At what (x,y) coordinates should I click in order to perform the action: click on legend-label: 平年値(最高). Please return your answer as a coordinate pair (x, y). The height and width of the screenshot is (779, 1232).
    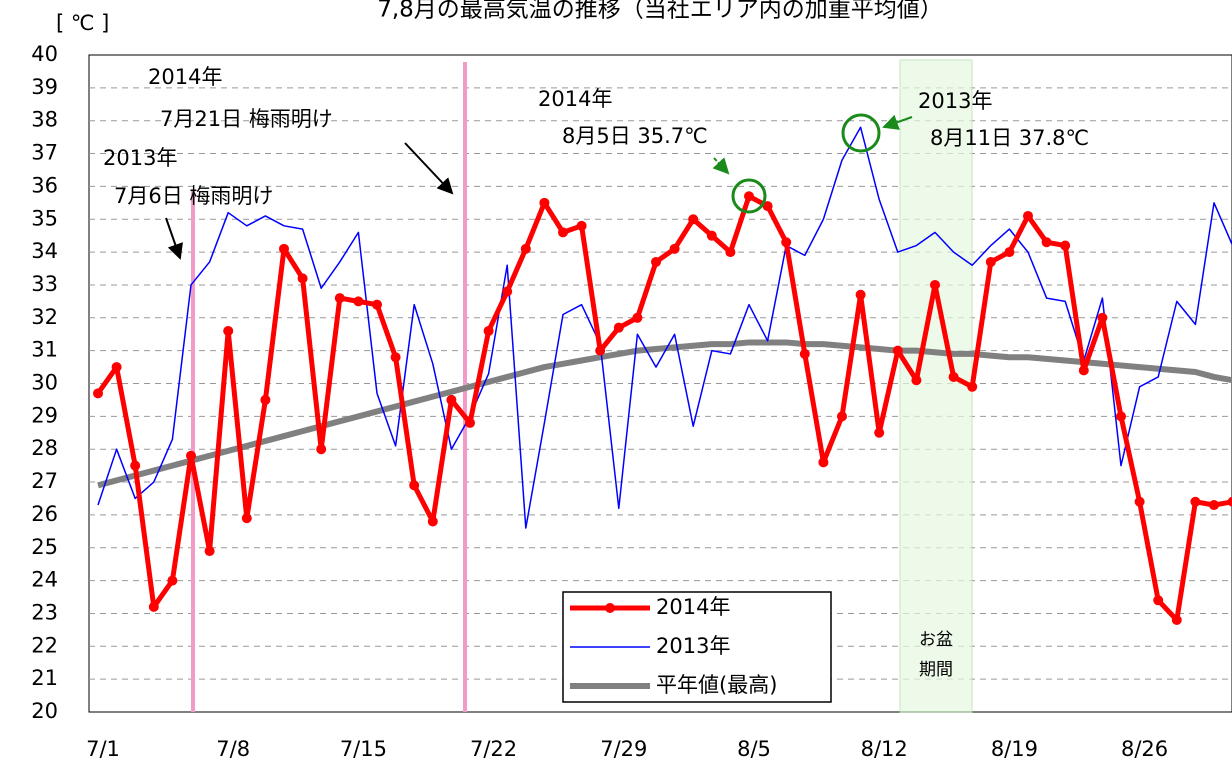
    Looking at the image, I should click on (716, 685).